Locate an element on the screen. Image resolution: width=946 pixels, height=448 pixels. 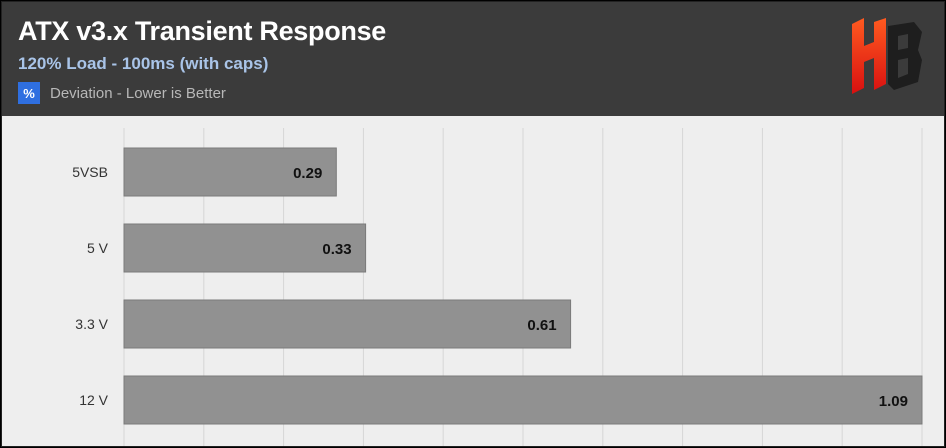
legend-swatch: % is located at coordinates (29, 93).